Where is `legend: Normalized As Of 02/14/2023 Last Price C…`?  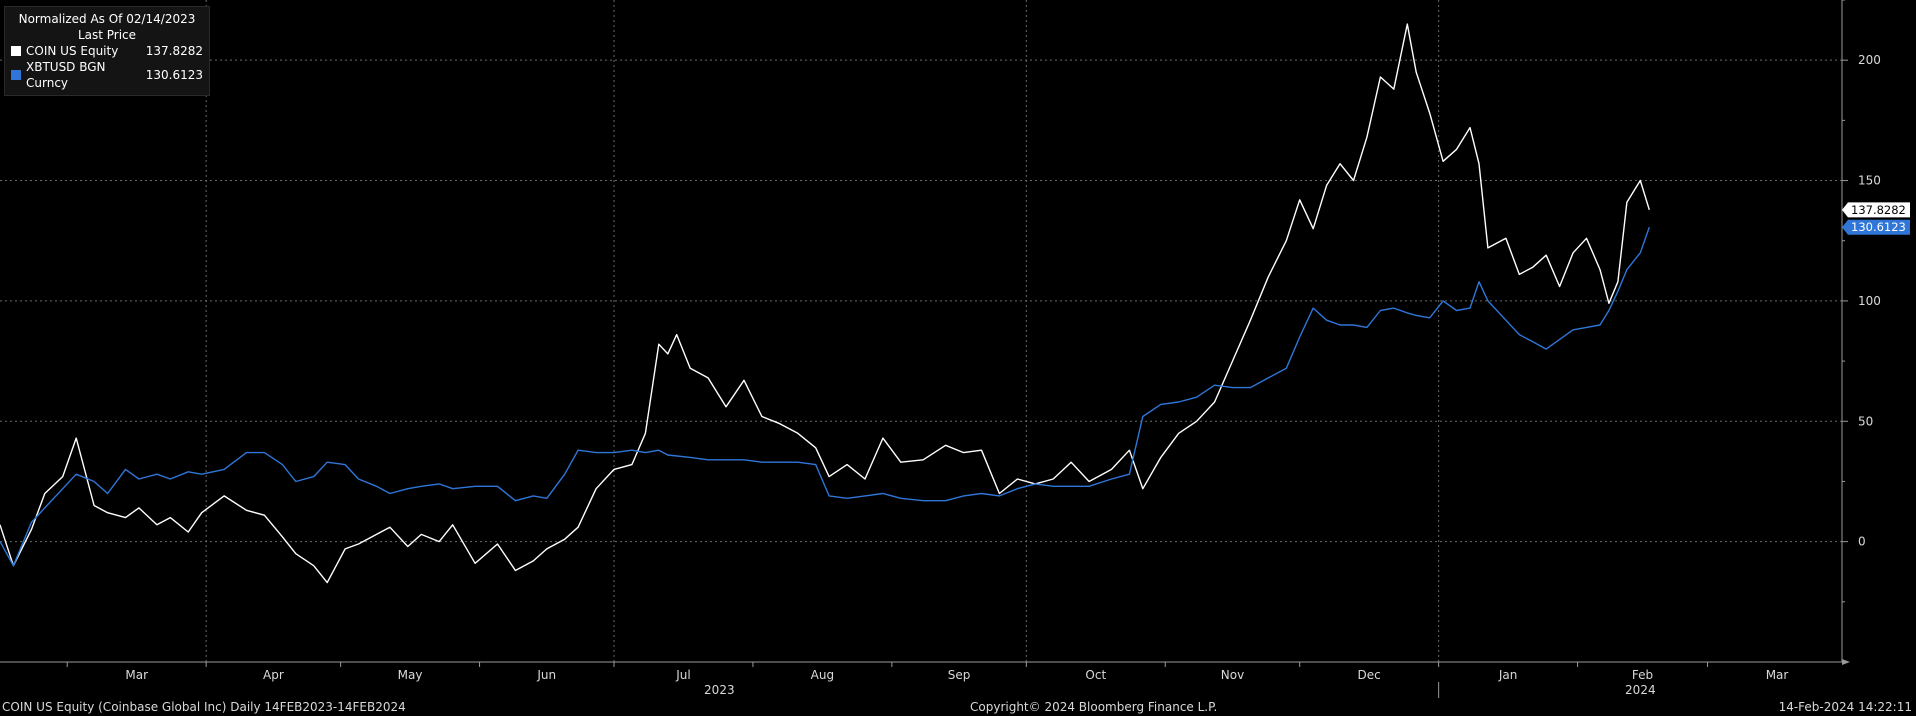
legend: Normalized As Of 02/14/2023 Last Price C… is located at coordinates (107, 51).